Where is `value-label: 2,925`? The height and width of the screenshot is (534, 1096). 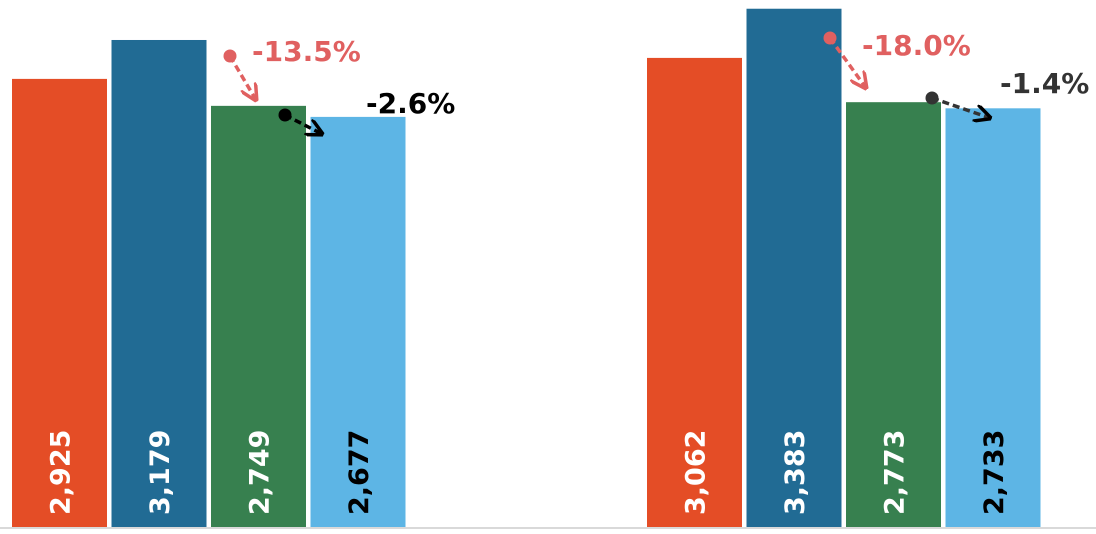
value-label: 2,925 is located at coordinates (61, 472).